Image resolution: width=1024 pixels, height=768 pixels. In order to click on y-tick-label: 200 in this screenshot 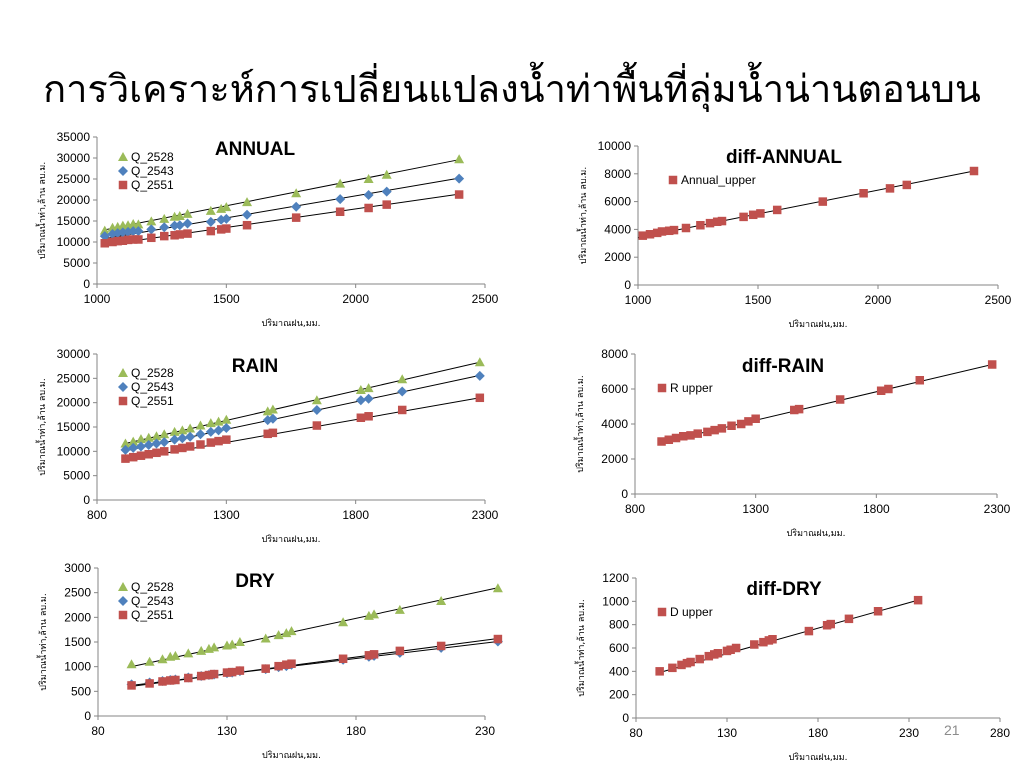, I will do `click(619, 695)`.